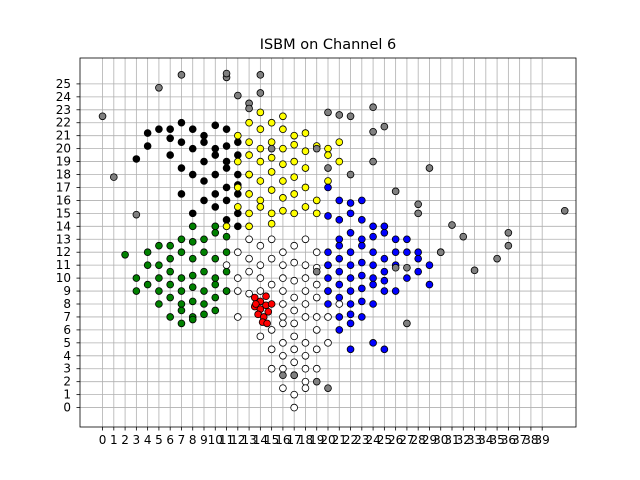 Image resolution: width=640 pixels, height=480 pixels. Describe the element at coordinates (485, 440) in the screenshot. I see `x-tick-label: 34` at that location.